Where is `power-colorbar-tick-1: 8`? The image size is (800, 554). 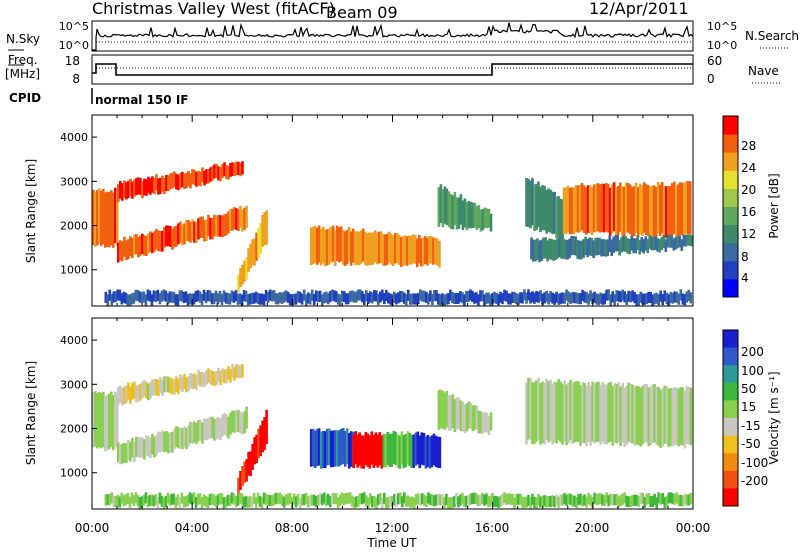
power-colorbar-tick-1: 8 is located at coordinates (745, 257).